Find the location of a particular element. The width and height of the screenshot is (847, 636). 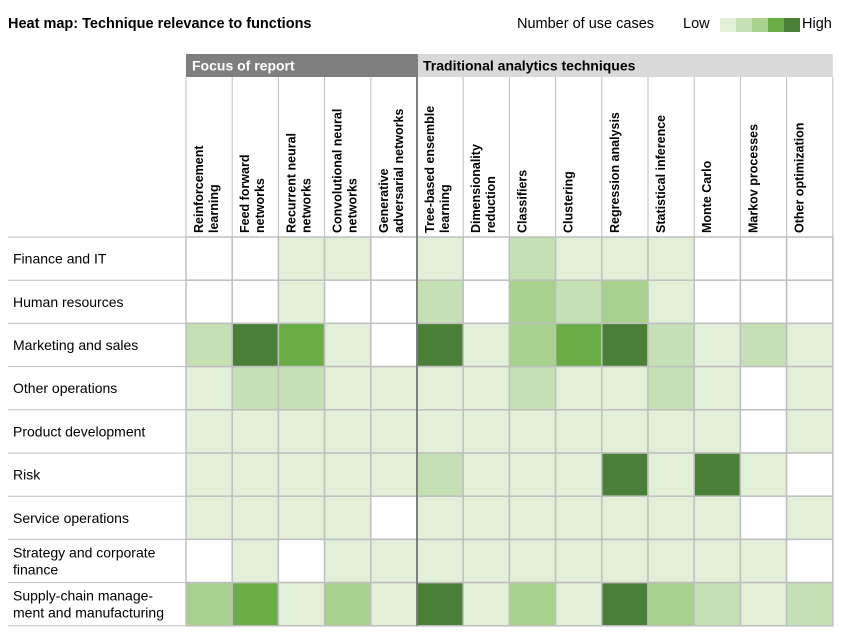

legend-color-scale is located at coordinates (760, 25).